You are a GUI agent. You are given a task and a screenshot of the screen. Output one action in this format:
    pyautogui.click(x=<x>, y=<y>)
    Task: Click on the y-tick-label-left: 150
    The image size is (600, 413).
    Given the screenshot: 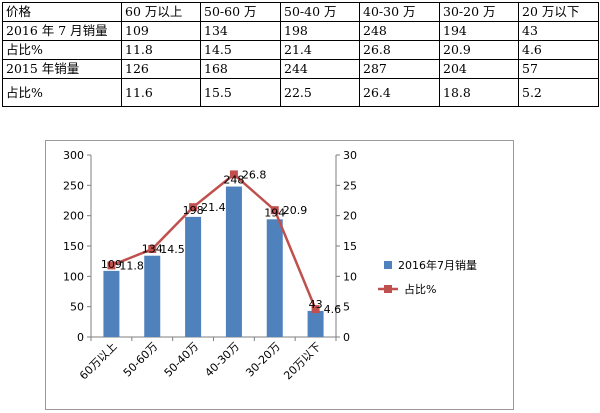 What is the action you would take?
    pyautogui.click(x=73, y=246)
    